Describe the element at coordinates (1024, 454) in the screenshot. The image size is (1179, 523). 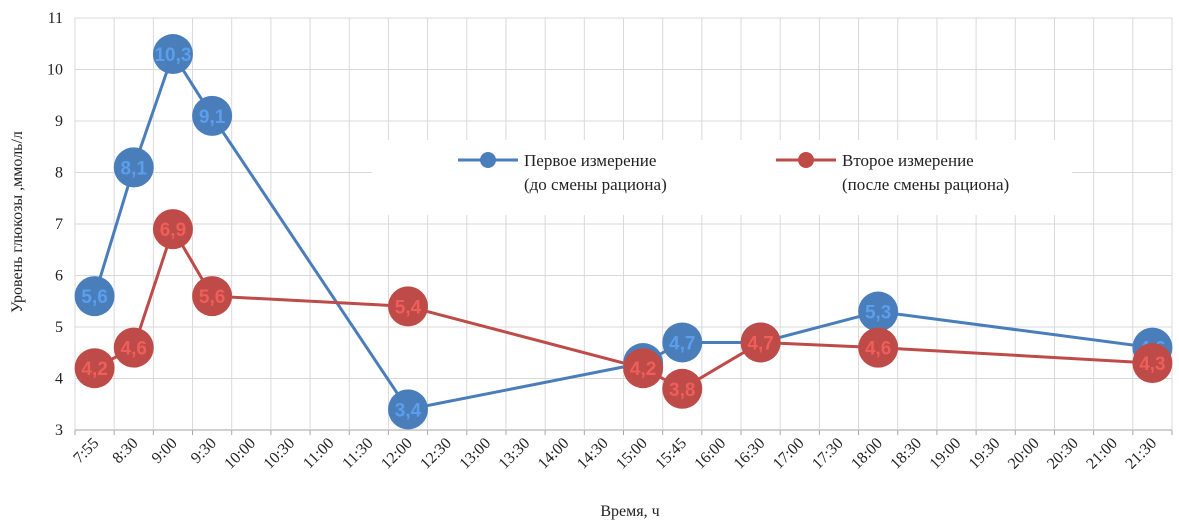
I see `x-tick-label: 20:00` at that location.